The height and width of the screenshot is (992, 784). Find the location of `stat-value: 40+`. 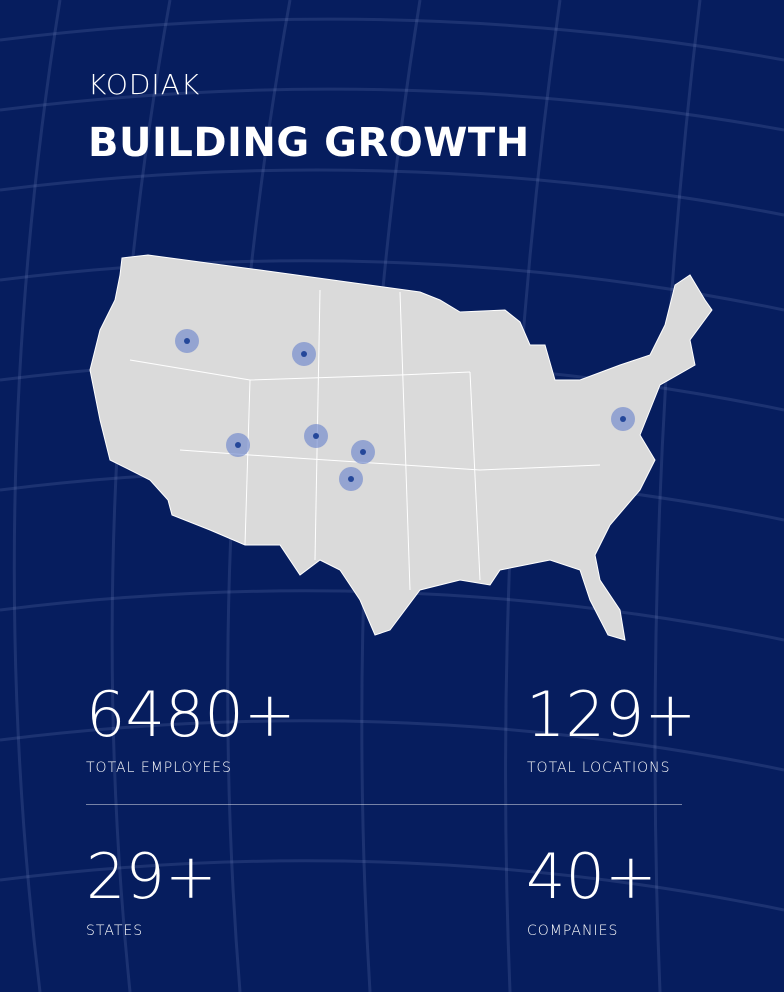

stat-value: 40+ is located at coordinates (591, 876).